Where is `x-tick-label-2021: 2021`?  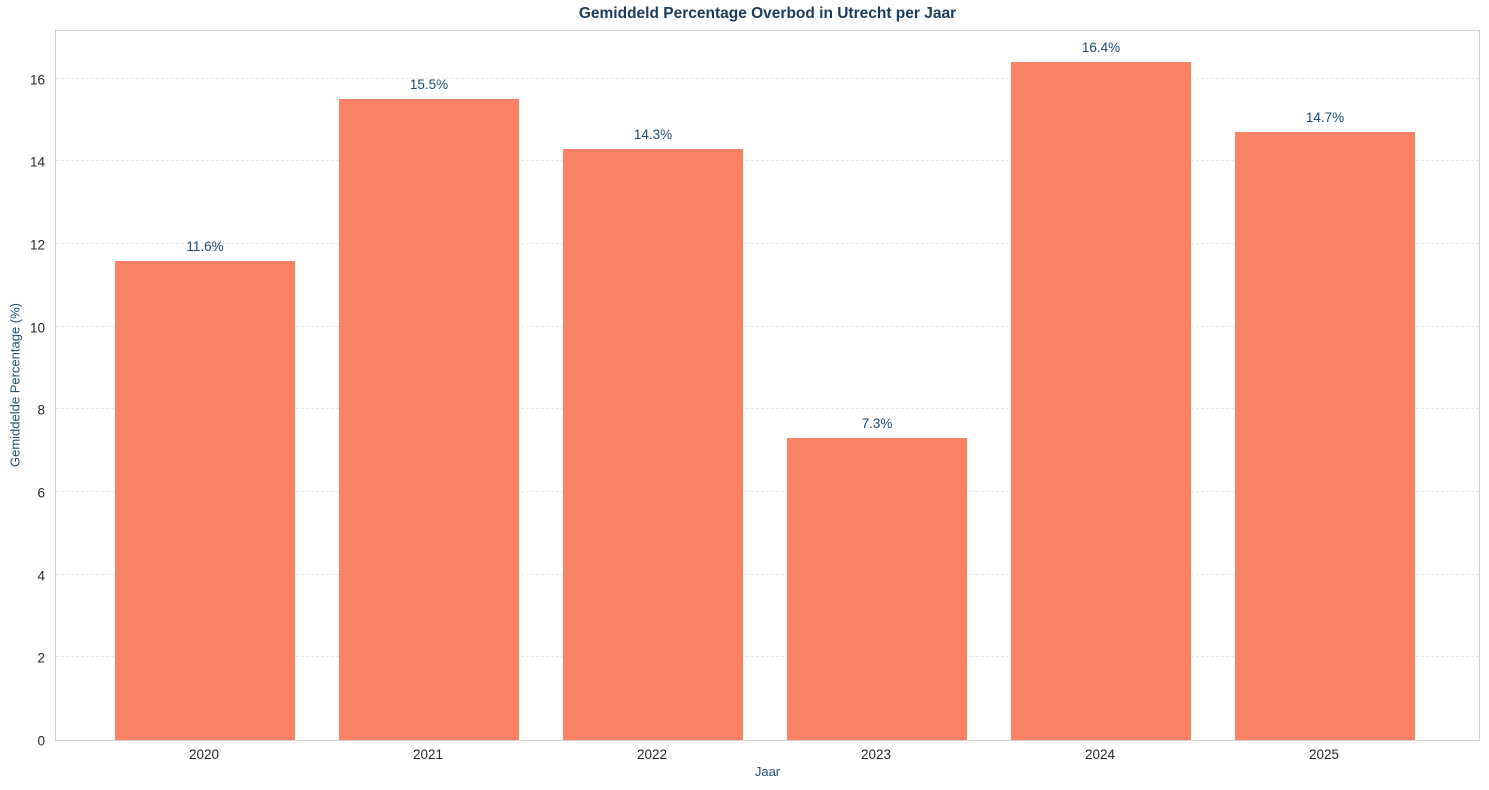 x-tick-label-2021: 2021 is located at coordinates (428, 754).